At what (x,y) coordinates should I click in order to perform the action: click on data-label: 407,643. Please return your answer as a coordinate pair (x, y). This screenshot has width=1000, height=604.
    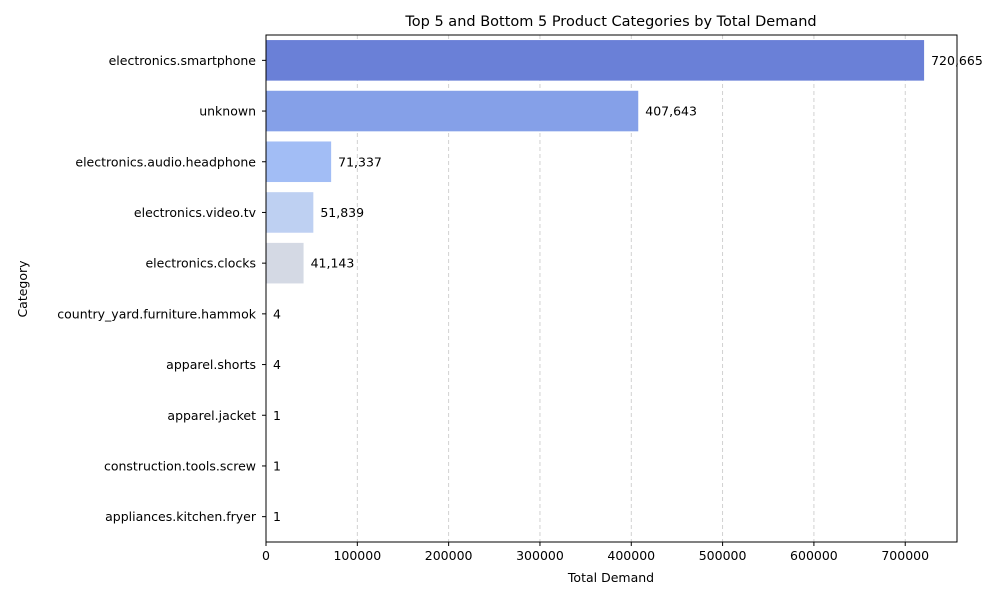
    Looking at the image, I should click on (671, 111).